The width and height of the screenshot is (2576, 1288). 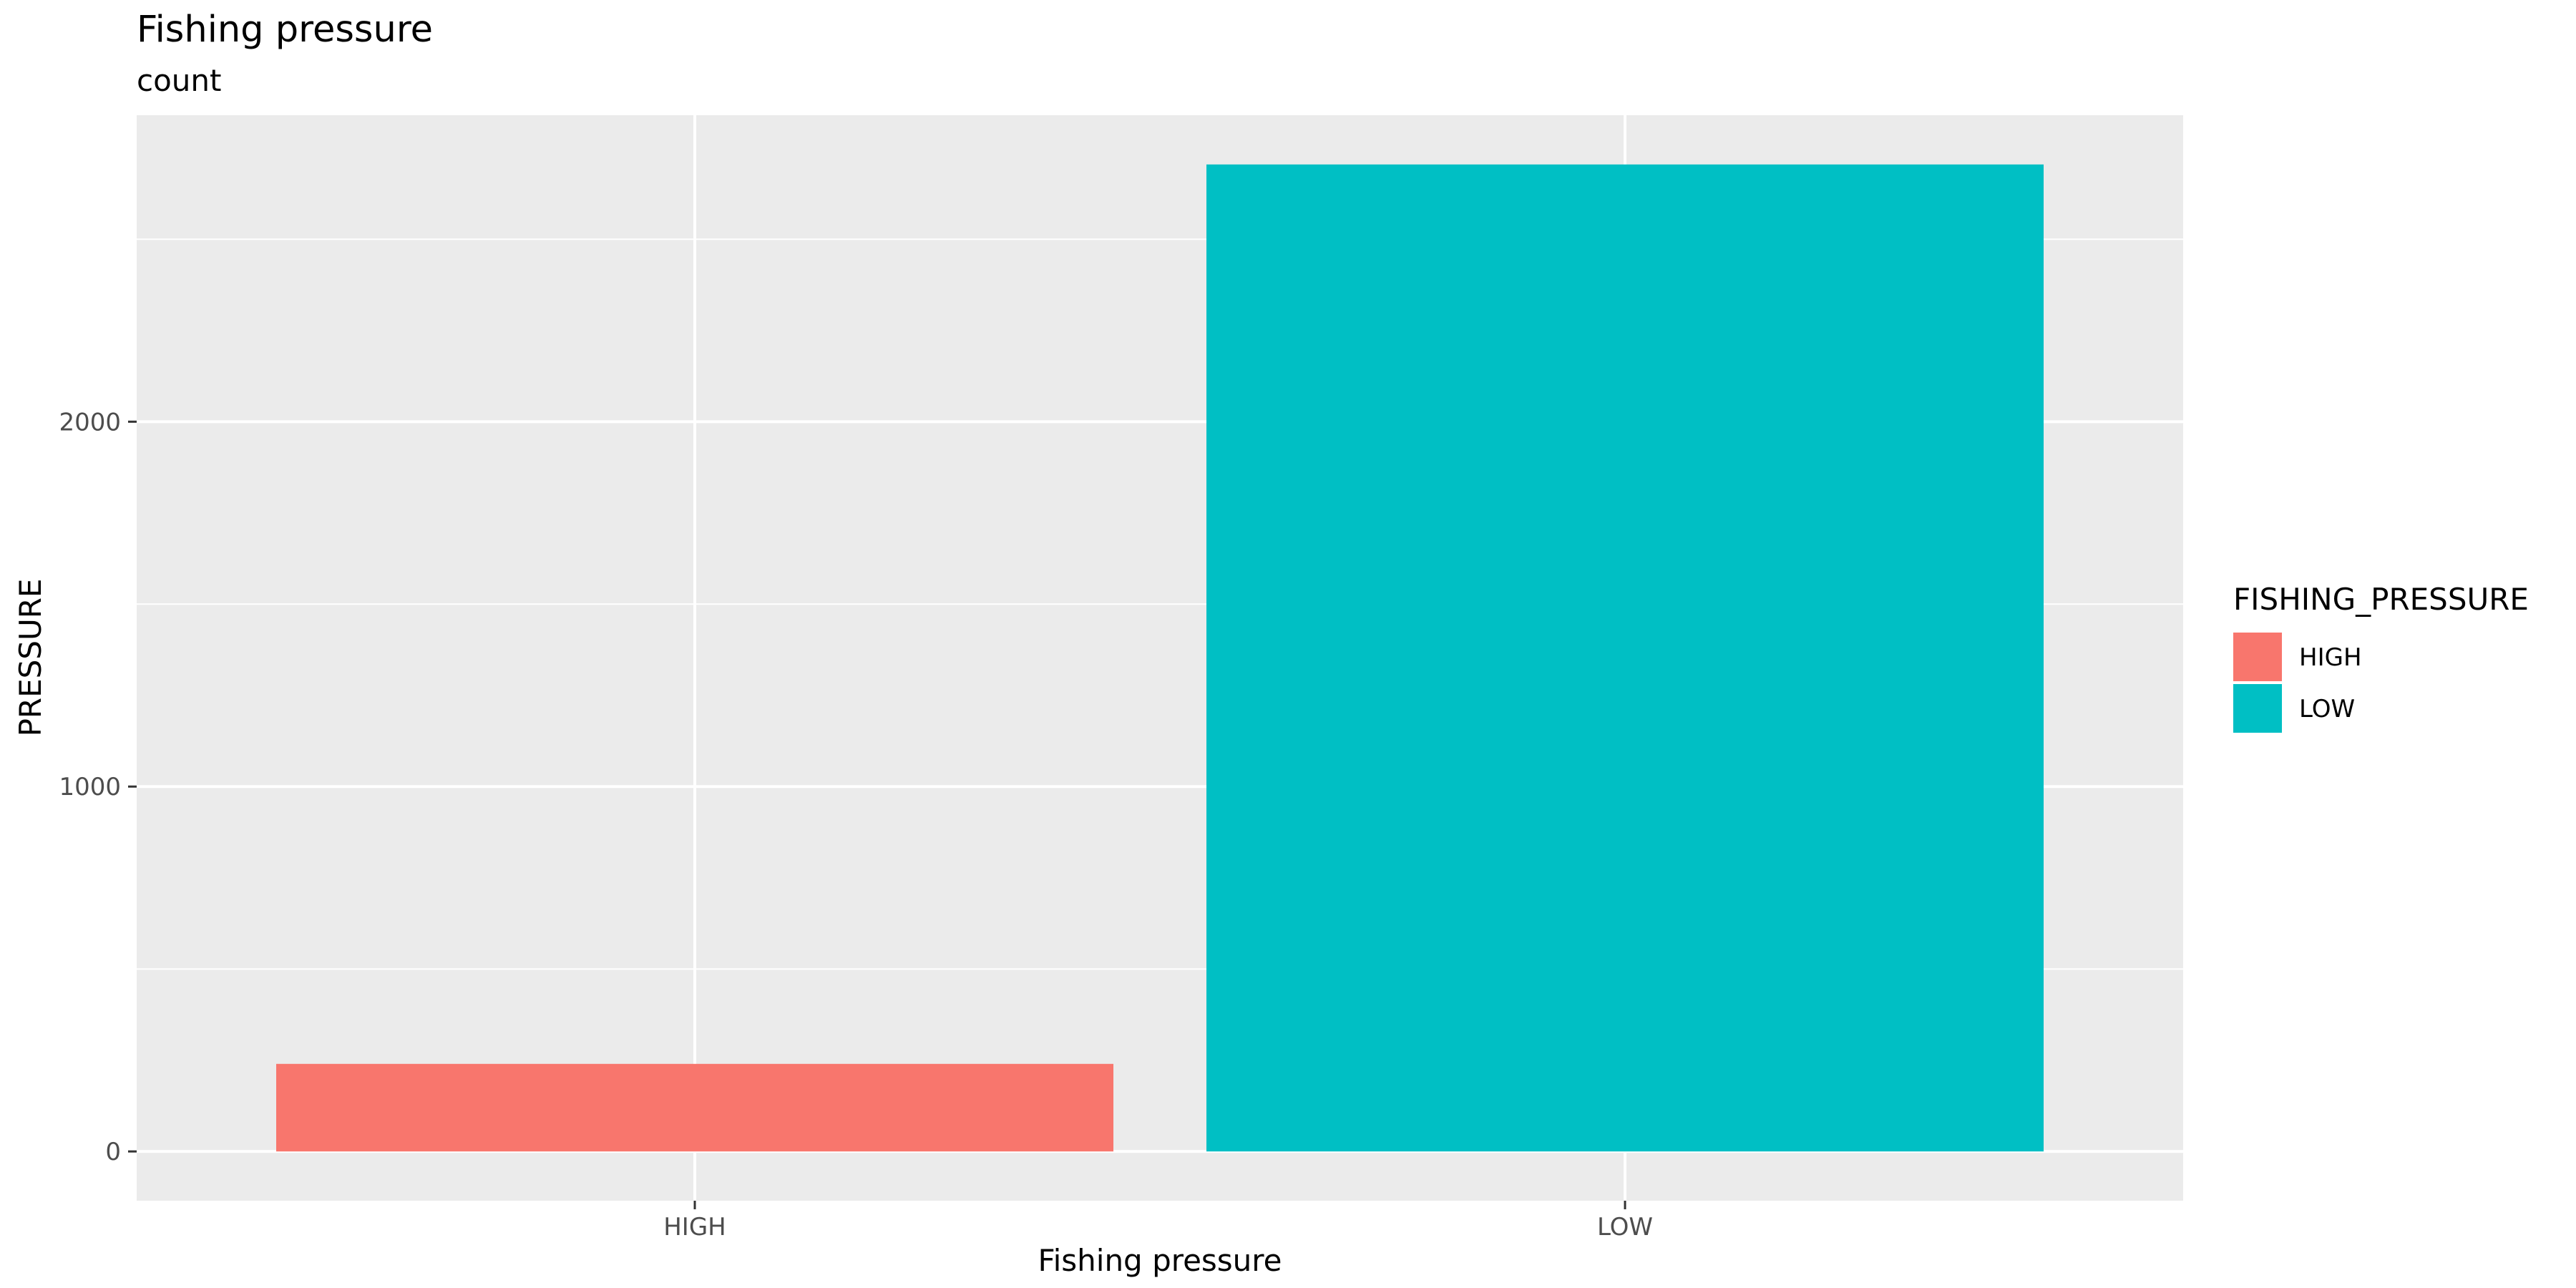 What do you see at coordinates (2330, 657) in the screenshot?
I see `legend-label-high: HIGH` at bounding box center [2330, 657].